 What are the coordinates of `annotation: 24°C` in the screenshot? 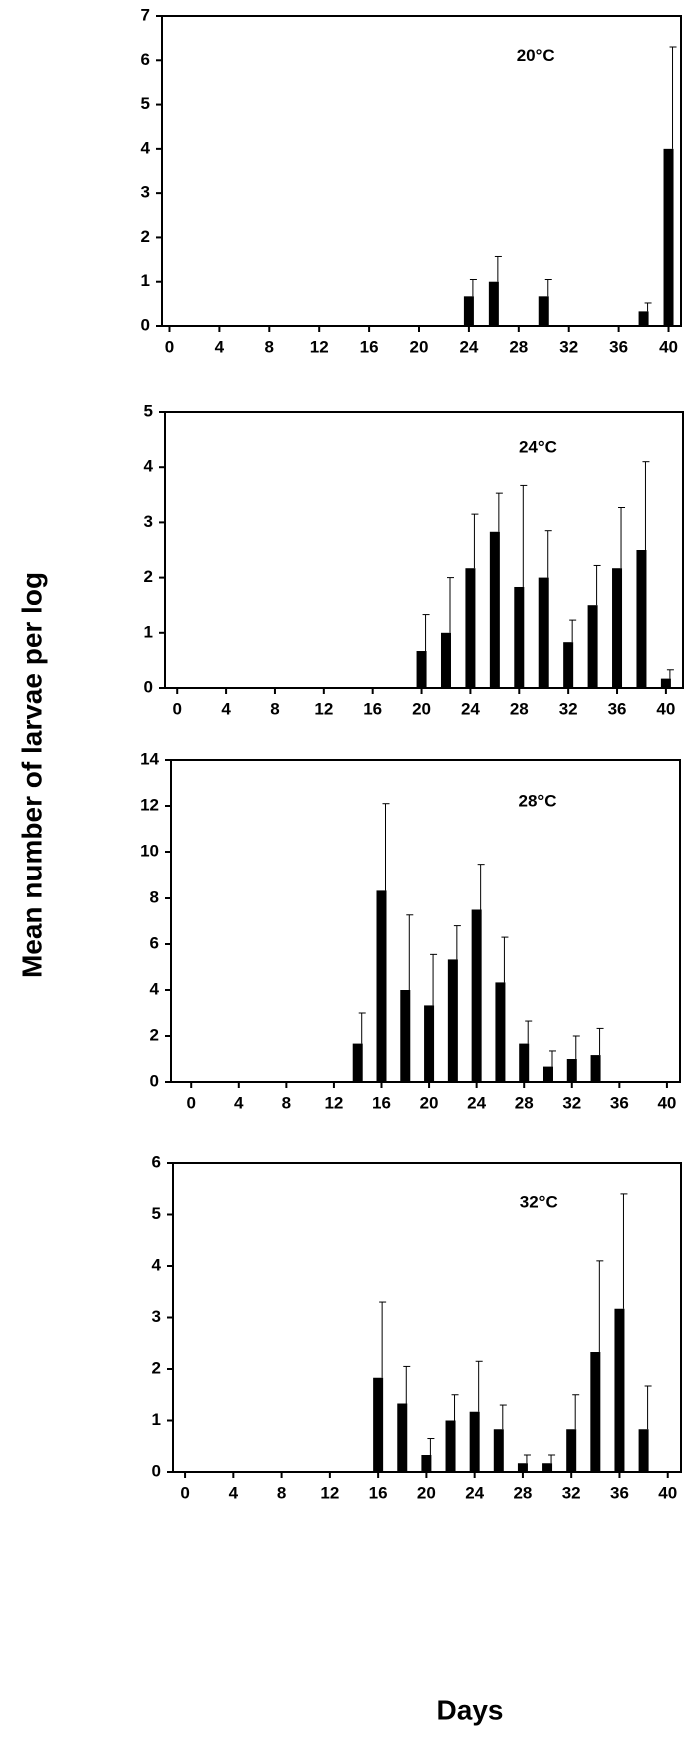 It's located at (538, 446).